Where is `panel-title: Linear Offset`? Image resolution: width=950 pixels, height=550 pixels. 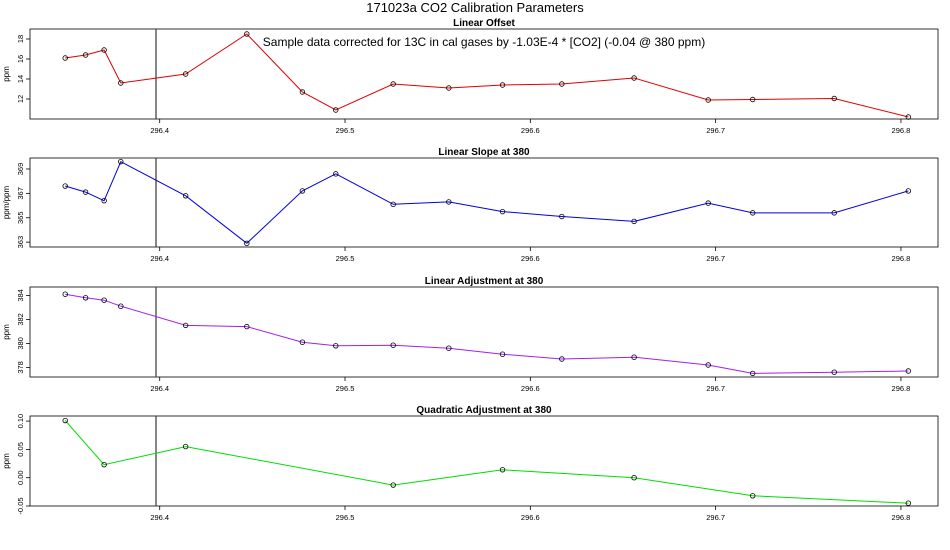 panel-title: Linear Offset is located at coordinates (484, 23).